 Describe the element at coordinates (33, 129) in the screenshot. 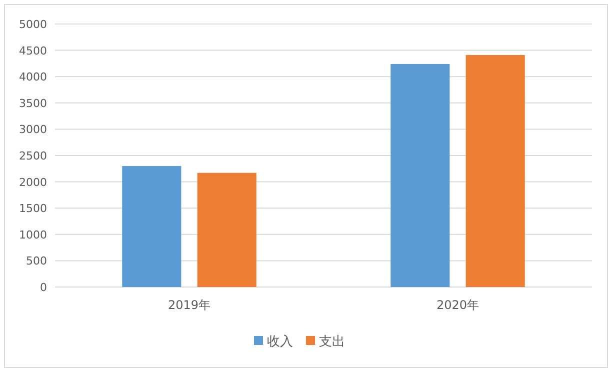

I see `y-tick-label: 3000` at that location.